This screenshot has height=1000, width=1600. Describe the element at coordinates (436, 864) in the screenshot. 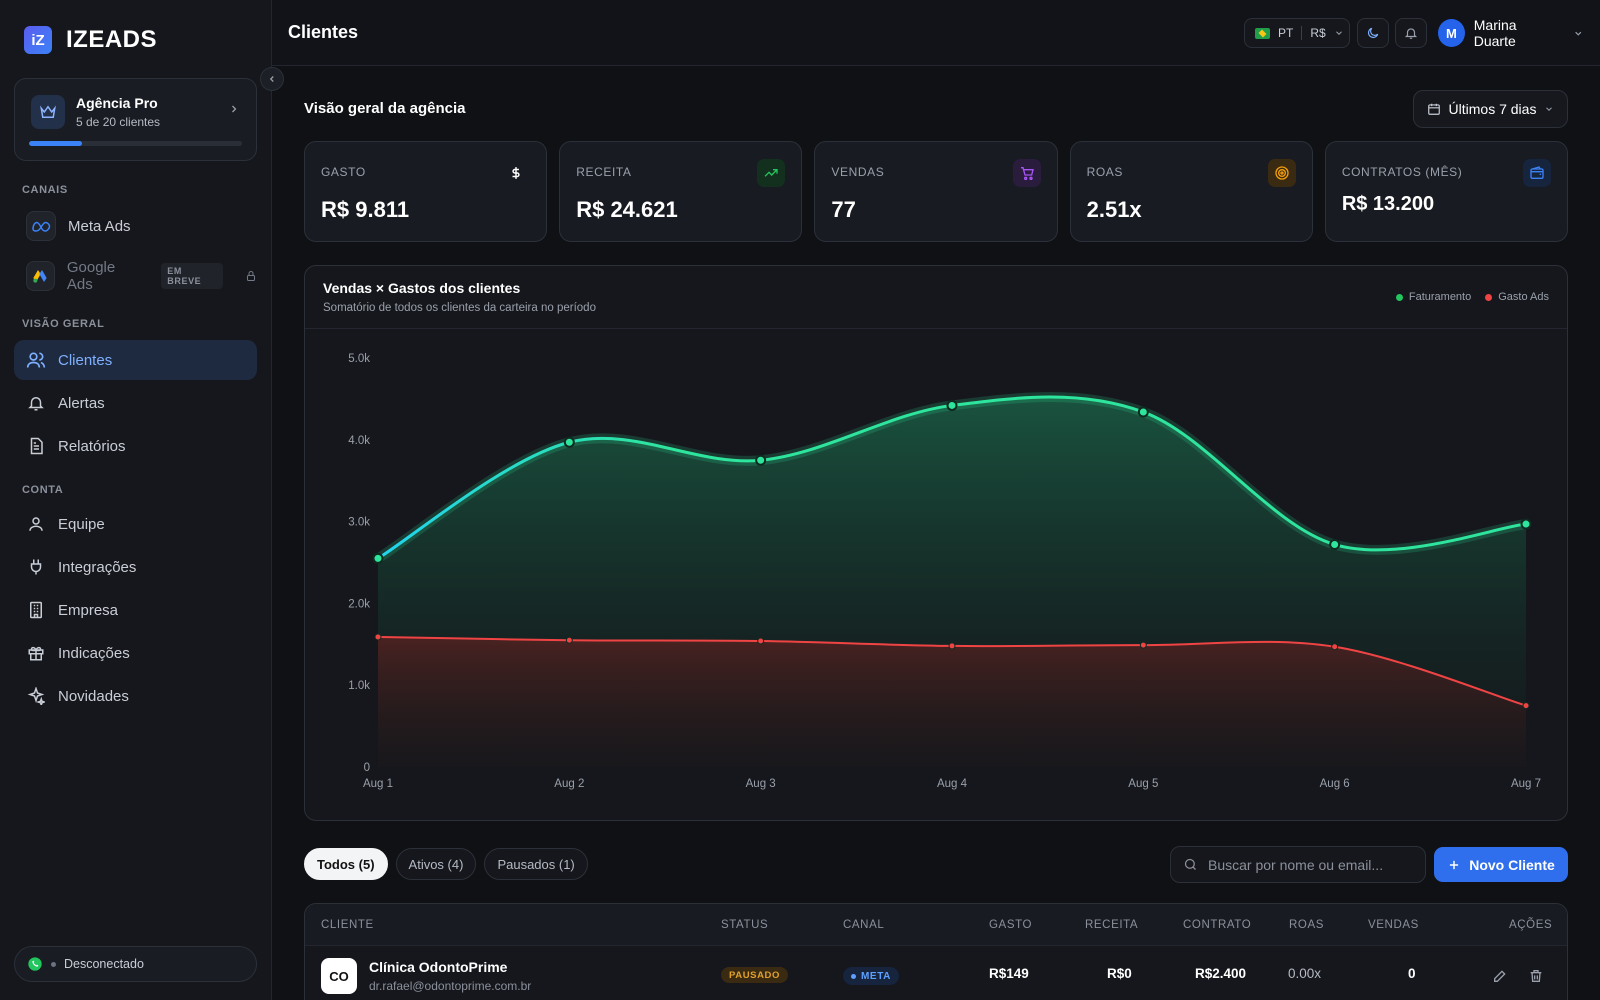

I see `filter-ativos: Ativos (4)` at that location.